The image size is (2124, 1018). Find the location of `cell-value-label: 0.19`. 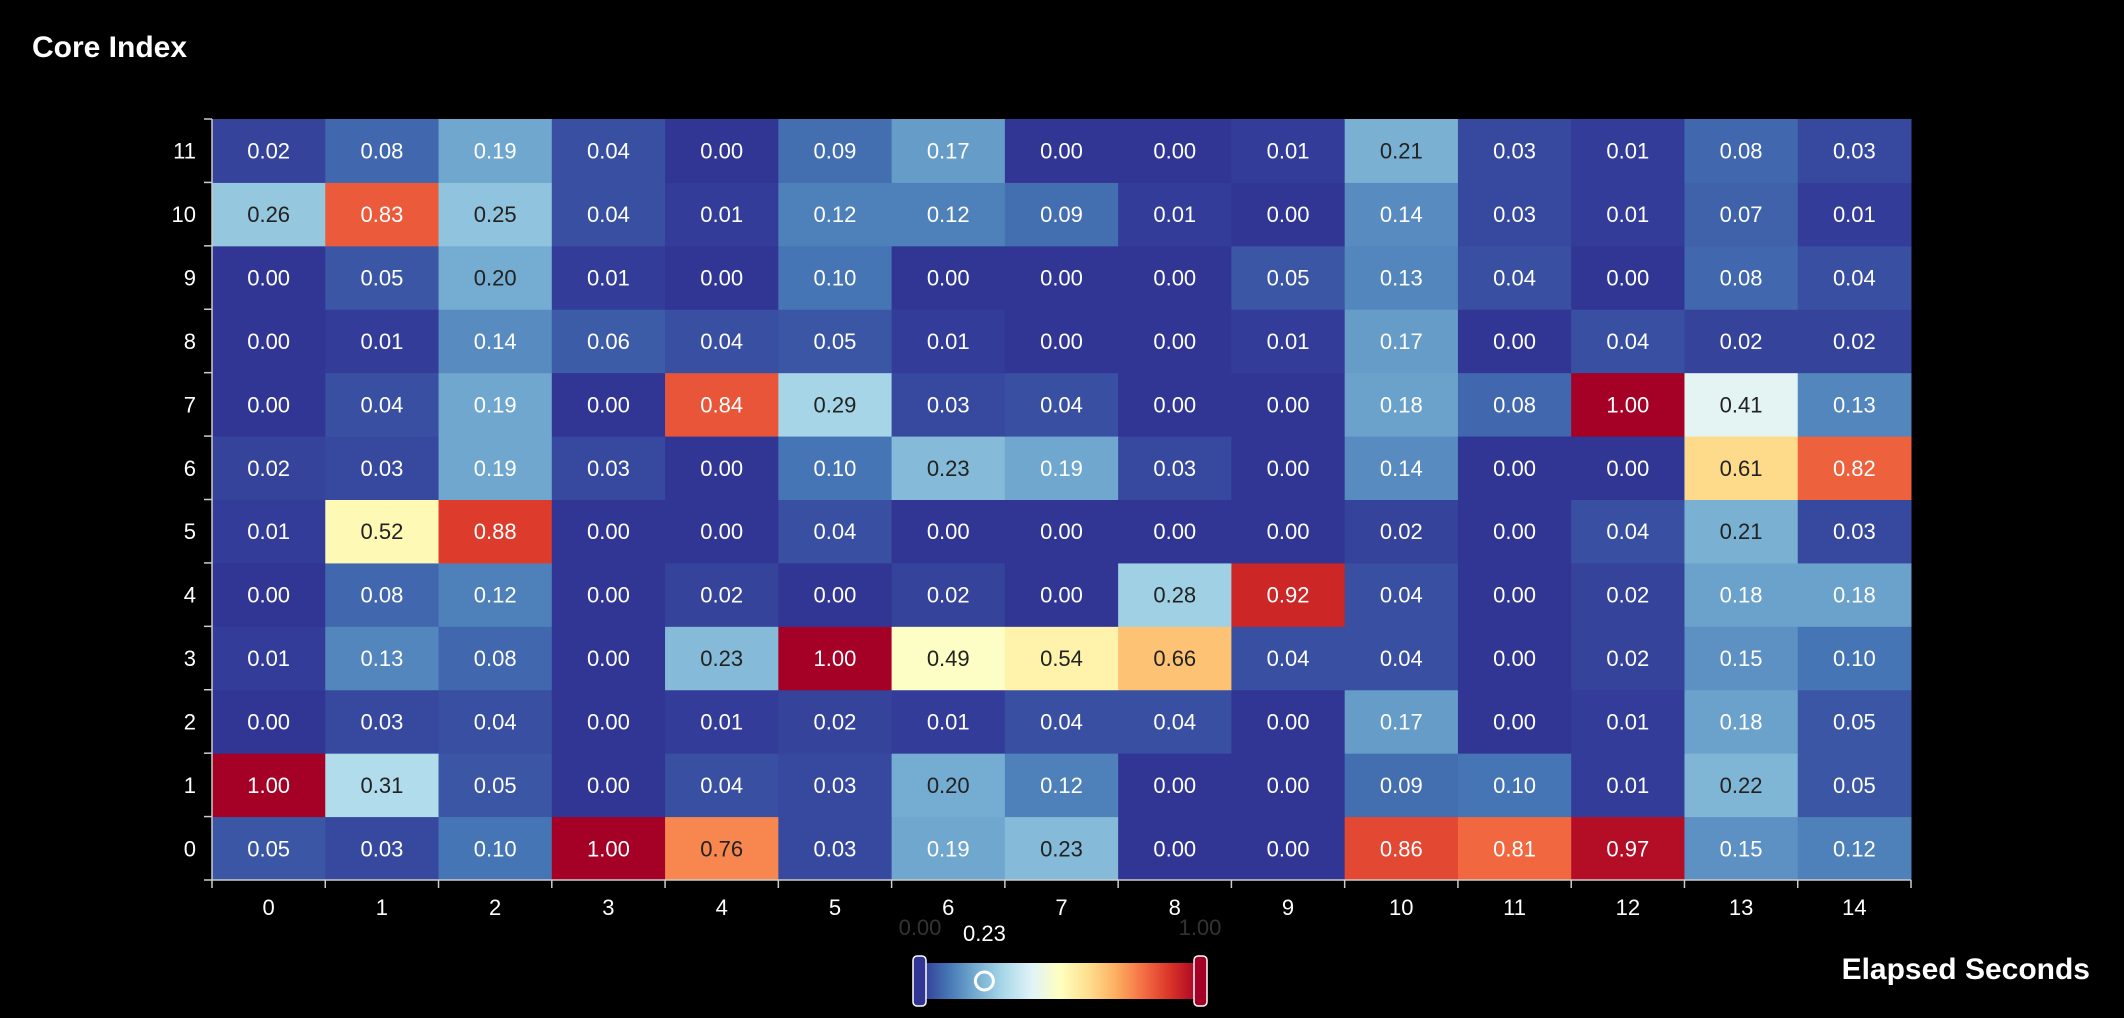

cell-value-label: 0.19 is located at coordinates (495, 404).